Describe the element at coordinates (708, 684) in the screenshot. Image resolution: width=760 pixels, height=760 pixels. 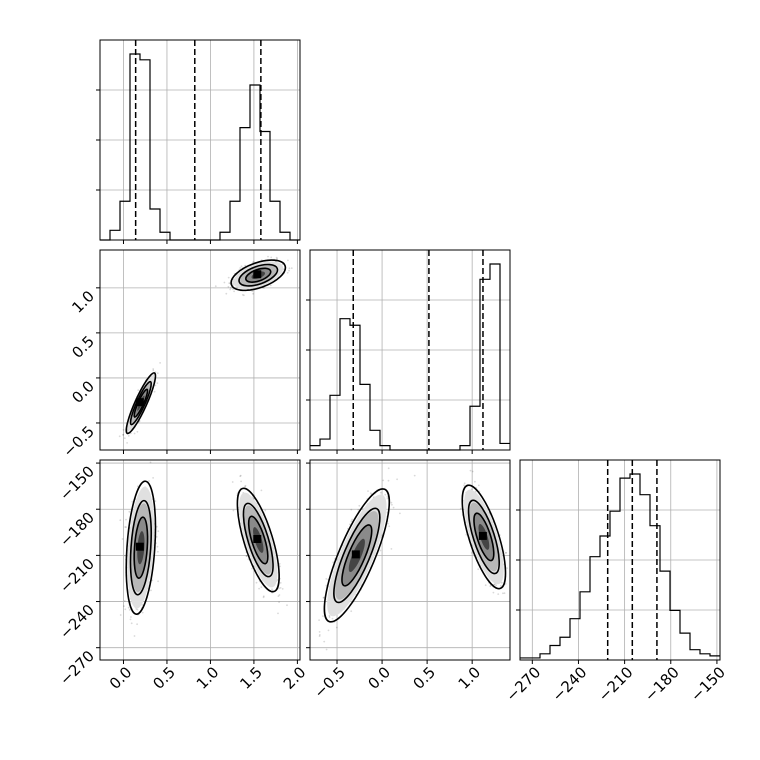
I see `tick-label-x-p2: −150` at that location.